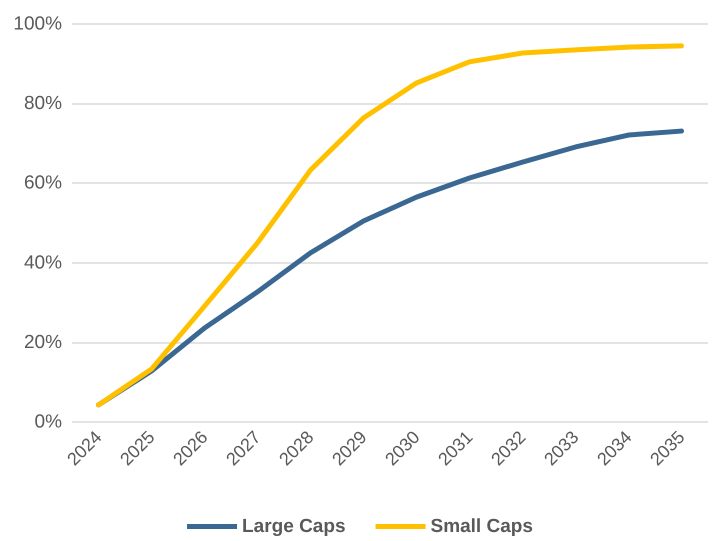  What do you see at coordinates (43, 103) in the screenshot?
I see `y-tick-label: 80%` at bounding box center [43, 103].